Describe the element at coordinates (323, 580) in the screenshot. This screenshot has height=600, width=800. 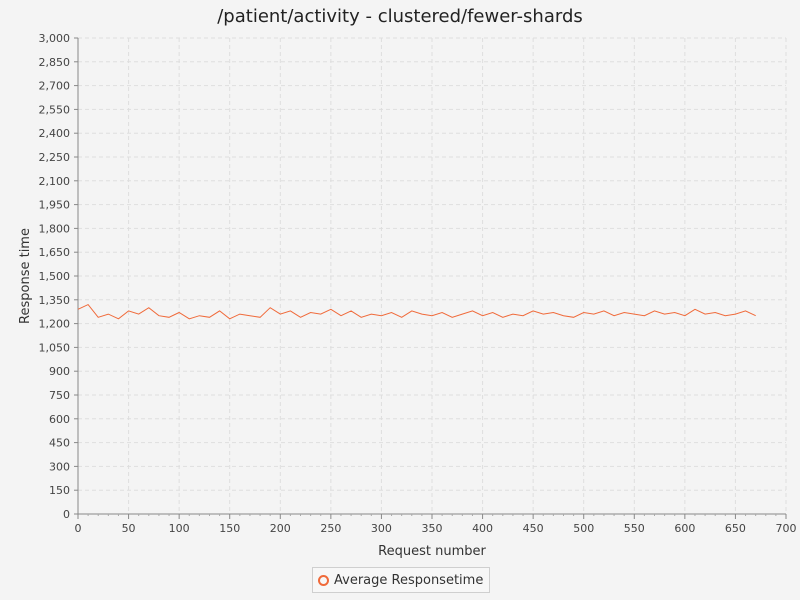
I see `legend-marker-icon` at that location.